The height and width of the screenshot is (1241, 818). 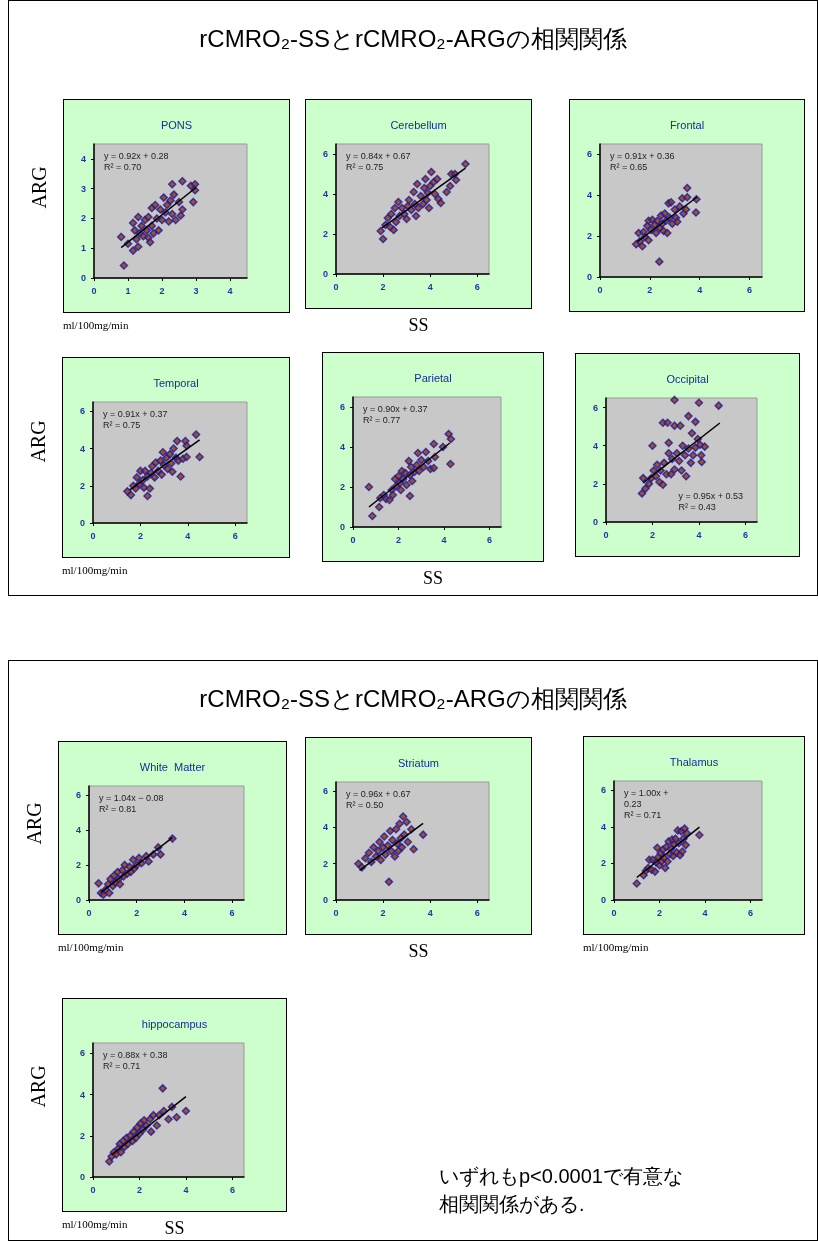 I want to click on text: いずれもp<0.0001で有意な相関関係がある., so click(x=561, y=1190).